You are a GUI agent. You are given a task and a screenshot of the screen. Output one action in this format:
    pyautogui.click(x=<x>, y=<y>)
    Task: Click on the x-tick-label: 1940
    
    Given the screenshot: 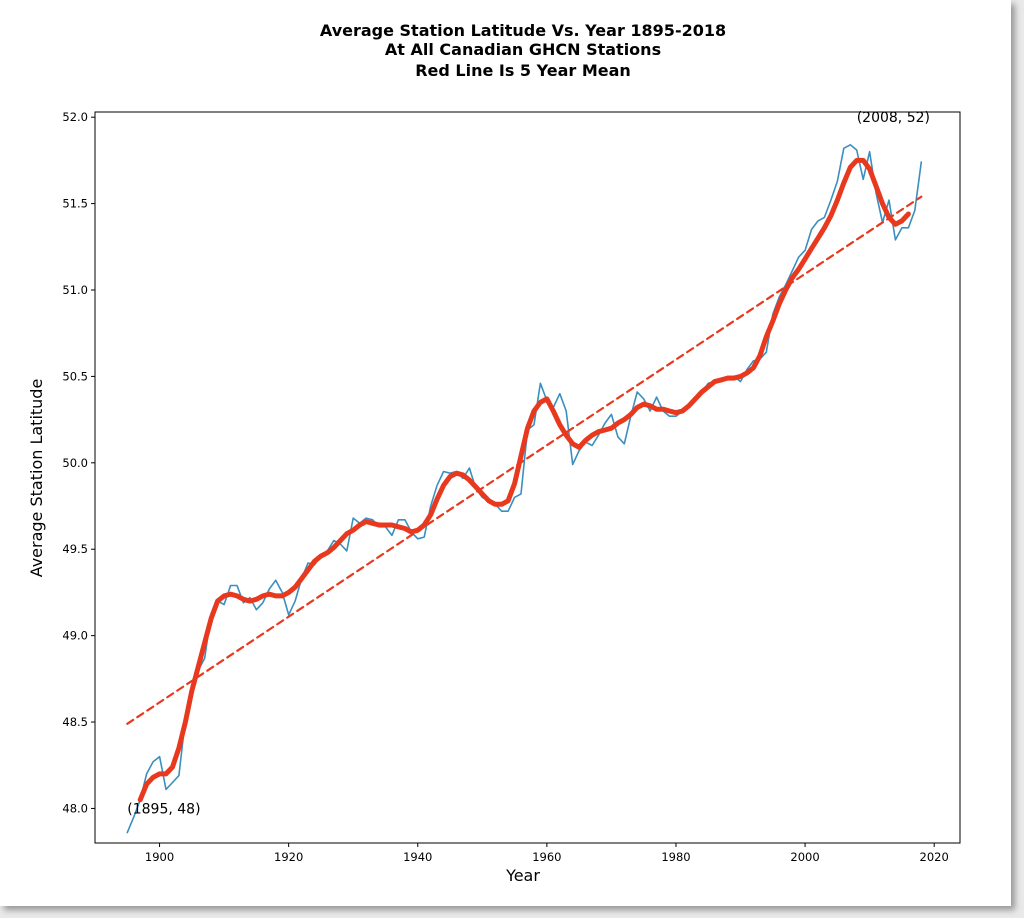 What is the action you would take?
    pyautogui.click(x=417, y=857)
    